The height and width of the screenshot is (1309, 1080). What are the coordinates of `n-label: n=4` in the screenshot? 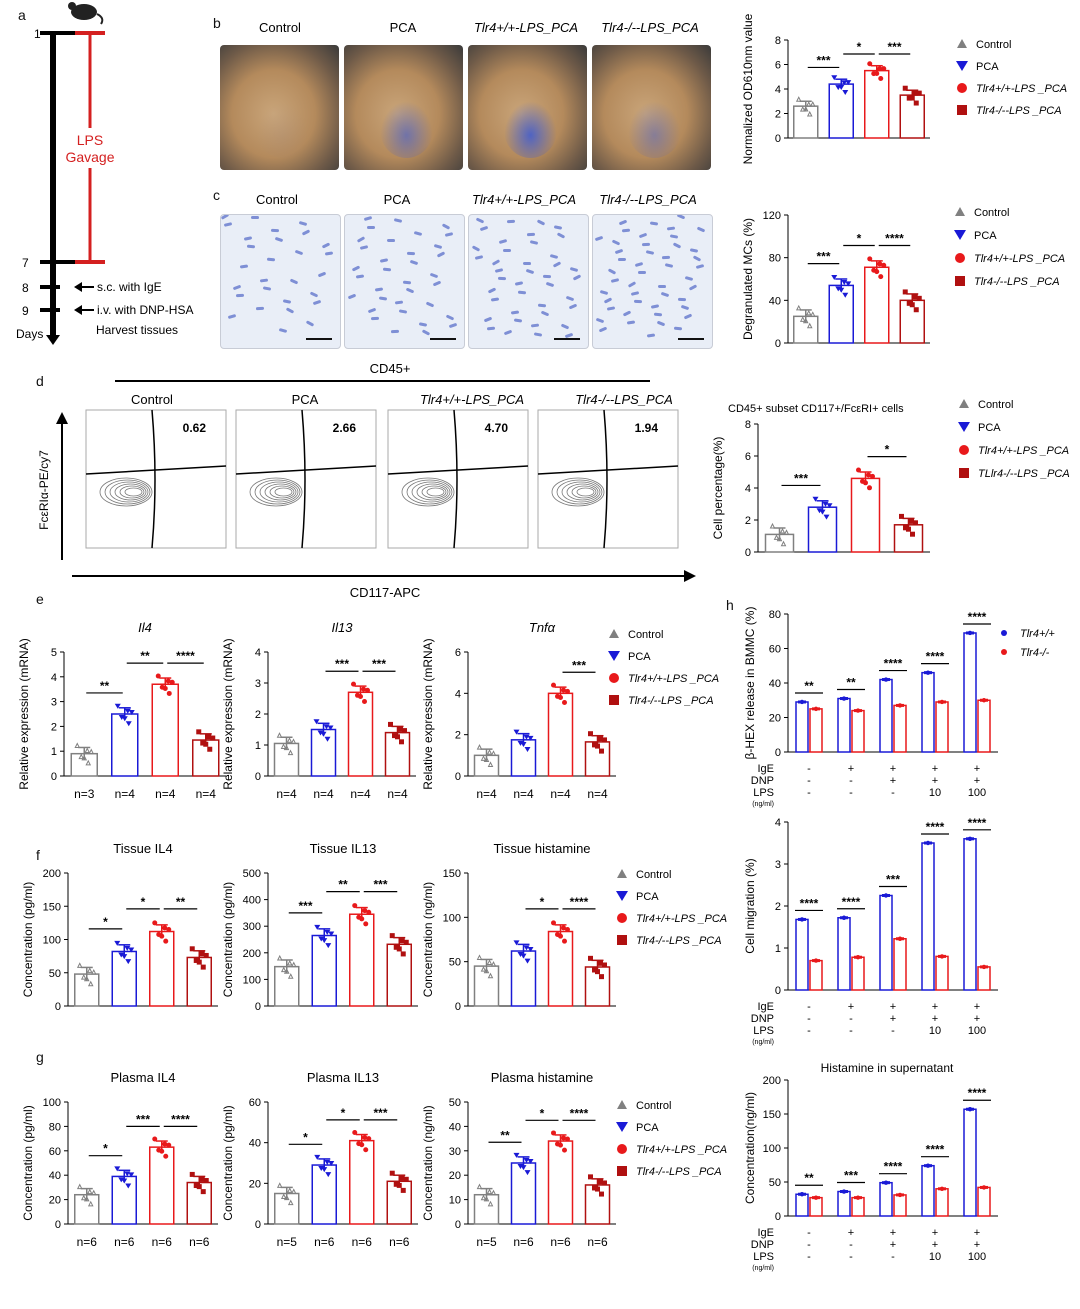 It's located at (323, 794).